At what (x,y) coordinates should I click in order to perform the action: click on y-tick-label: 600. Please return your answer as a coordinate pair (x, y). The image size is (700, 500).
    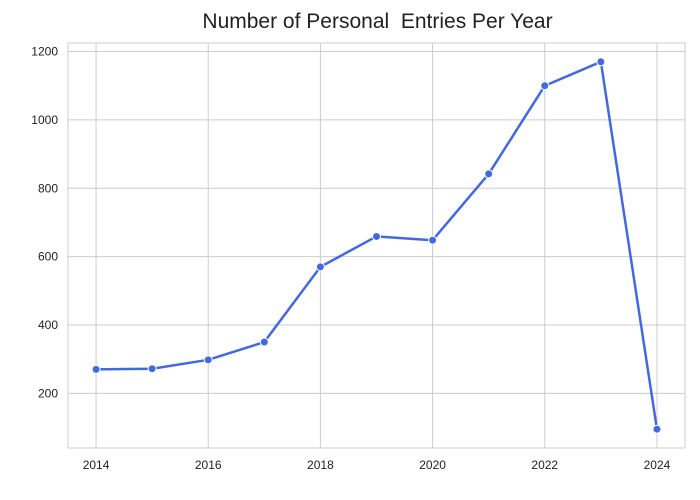
    Looking at the image, I should click on (48, 257).